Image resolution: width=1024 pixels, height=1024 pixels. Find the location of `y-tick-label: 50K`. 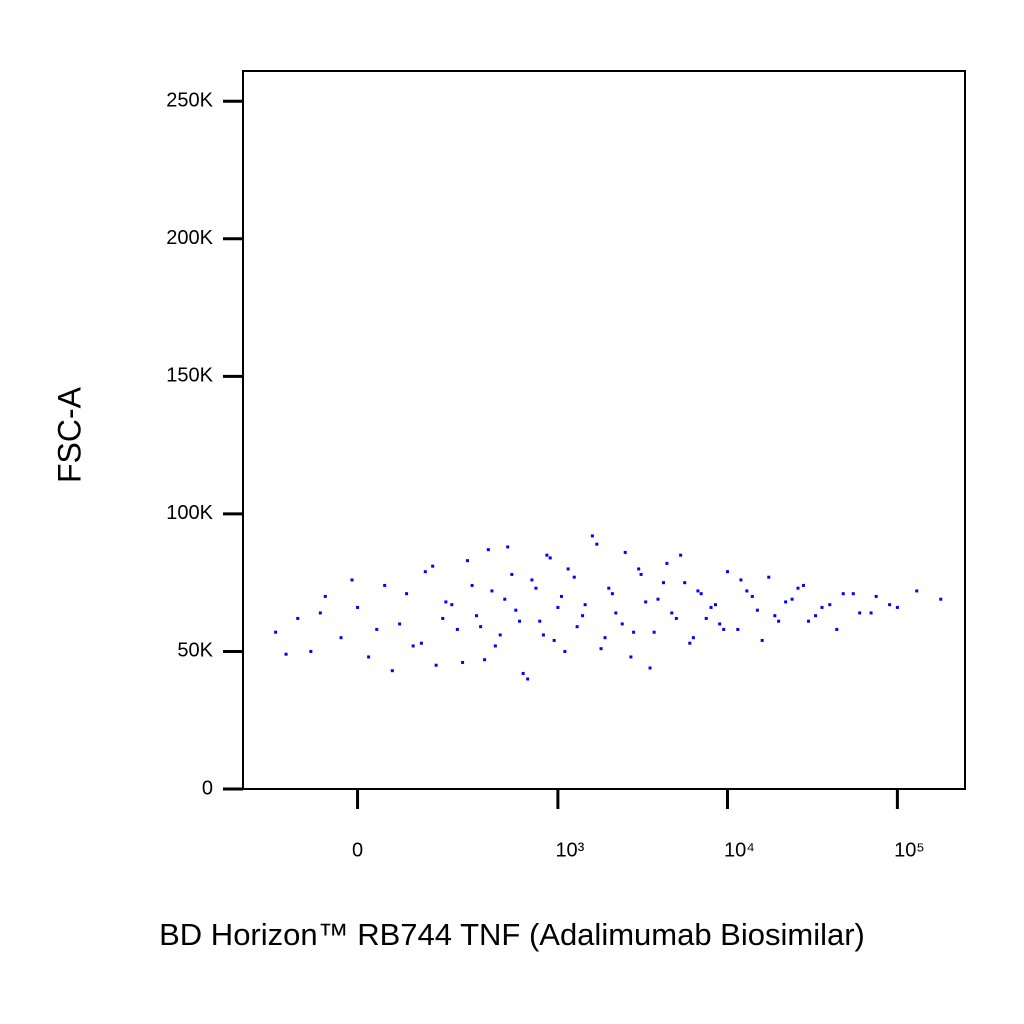

y-tick-label: 50K is located at coordinates (195, 651).